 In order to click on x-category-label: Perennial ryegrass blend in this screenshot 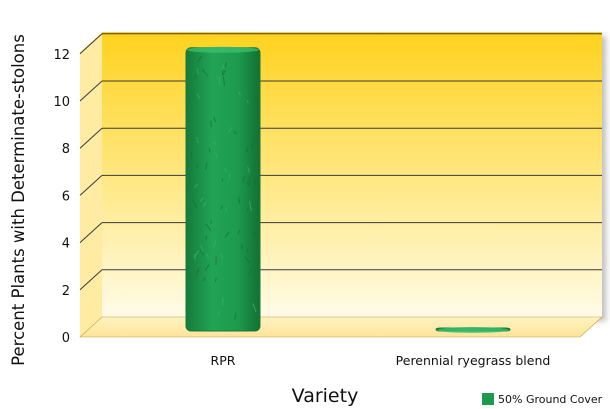, I will do `click(473, 360)`.